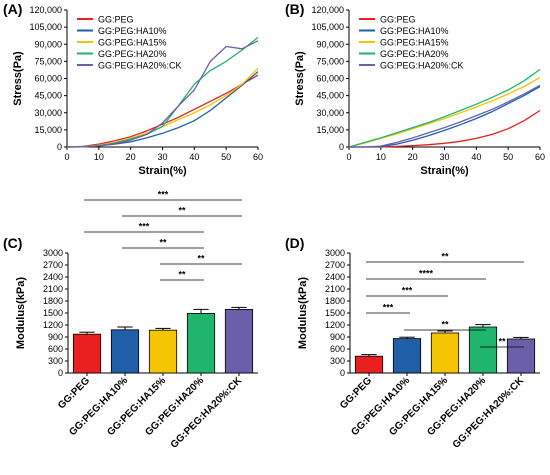 This screenshot has width=550, height=475. Describe the element at coordinates (445, 257) in the screenshot. I see `significance-label-0: **` at that location.